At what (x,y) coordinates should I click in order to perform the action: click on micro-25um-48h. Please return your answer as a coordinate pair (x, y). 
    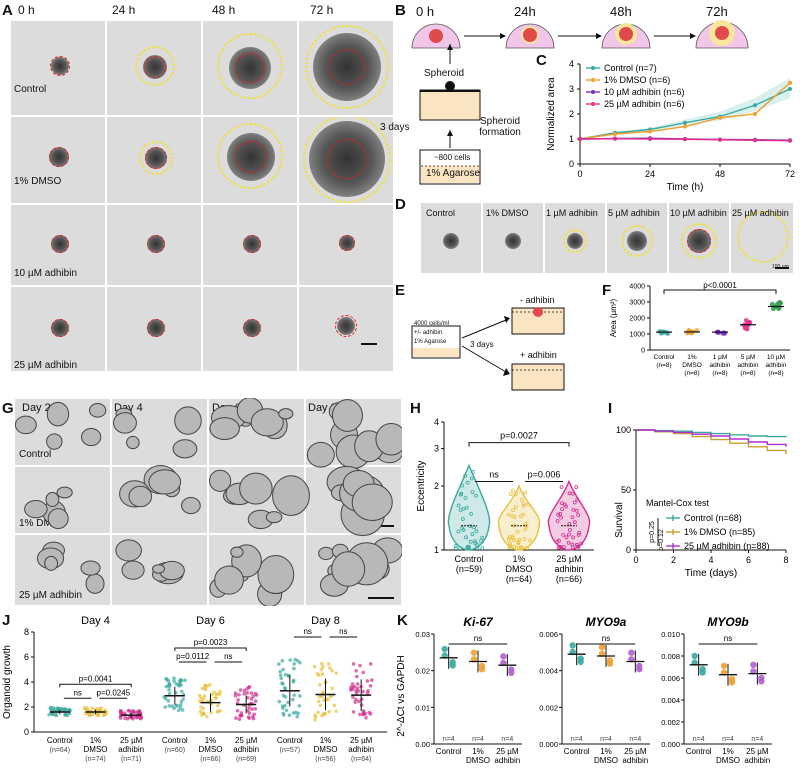
    Looking at the image, I should click on (250, 329).